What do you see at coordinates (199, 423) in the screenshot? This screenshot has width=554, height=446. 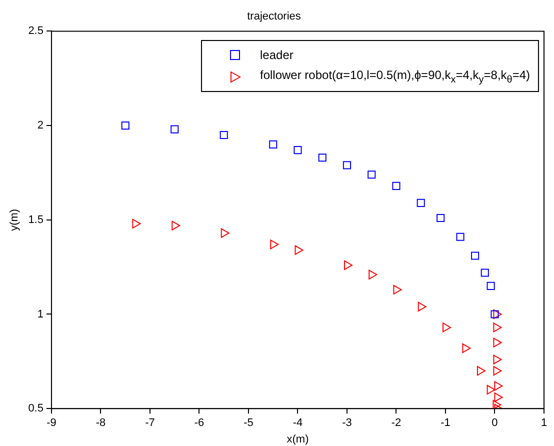 I see `x-tick-label: -6` at bounding box center [199, 423].